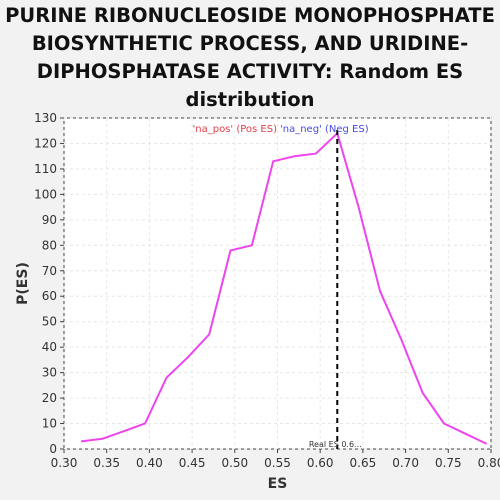 The image size is (500, 500). Describe the element at coordinates (250, 71) in the screenshot. I see `chart-title-line-3: DIPHOSPHATASE ACTIVITY: Random ES` at that location.